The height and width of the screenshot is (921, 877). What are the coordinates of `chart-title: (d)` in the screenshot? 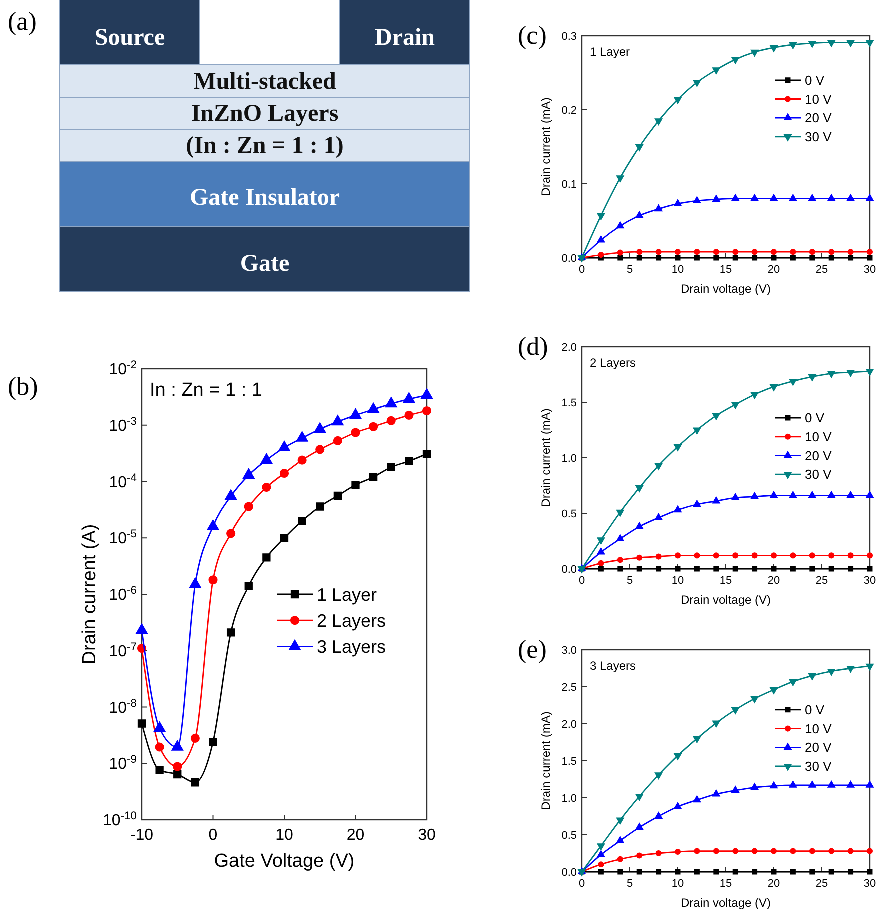 It's located at (533, 346).